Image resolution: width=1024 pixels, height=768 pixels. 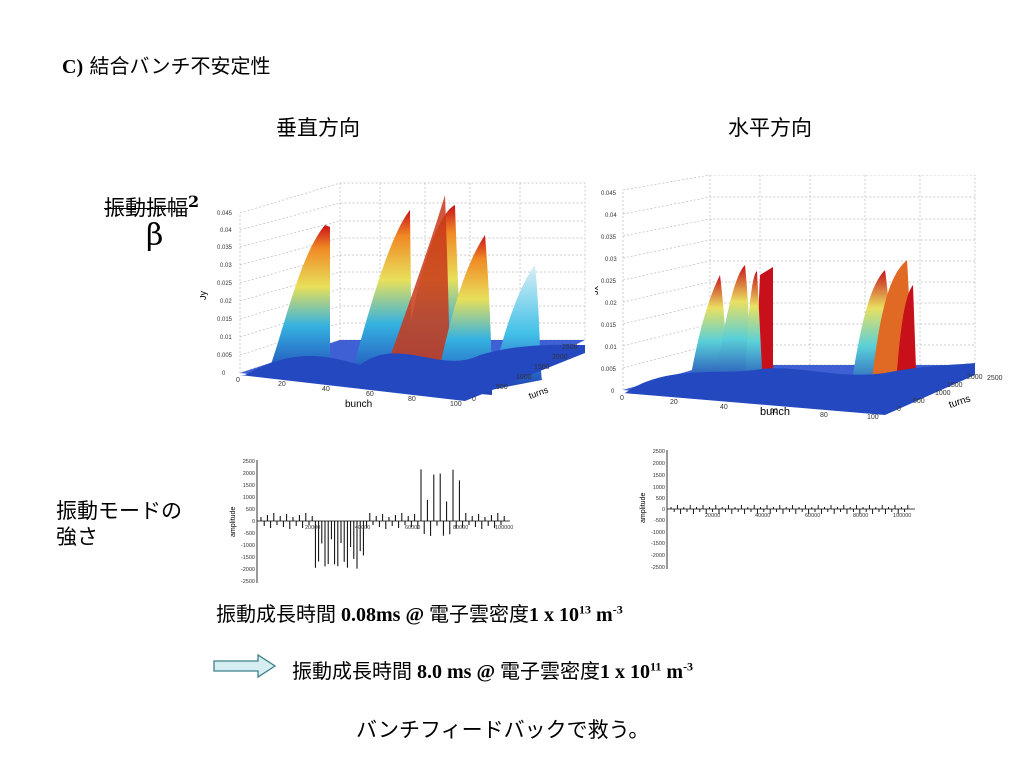 What do you see at coordinates (226, 231) in the screenshot?
I see `left-z-tick-8: 0.04` at bounding box center [226, 231].